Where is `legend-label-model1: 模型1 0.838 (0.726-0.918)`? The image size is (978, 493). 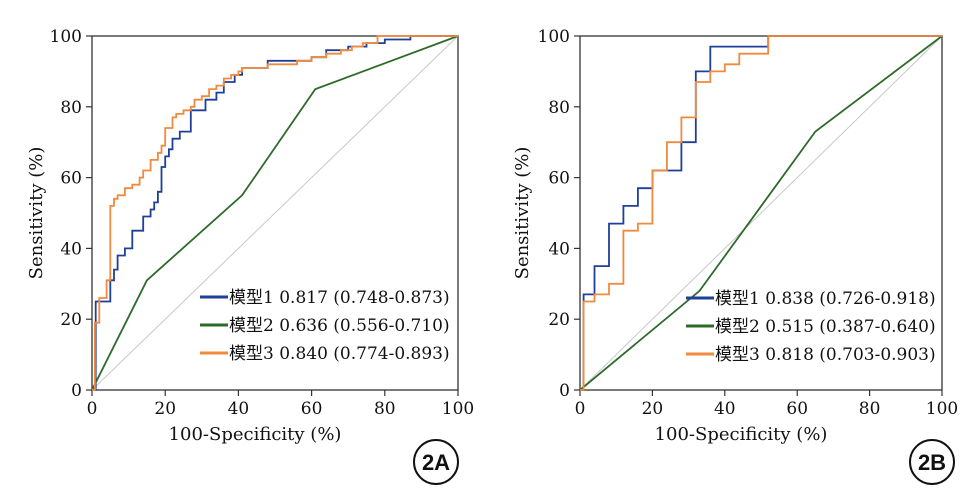 legend-label-model1: 模型1 0.838 (0.726-0.918) is located at coordinates (825, 299).